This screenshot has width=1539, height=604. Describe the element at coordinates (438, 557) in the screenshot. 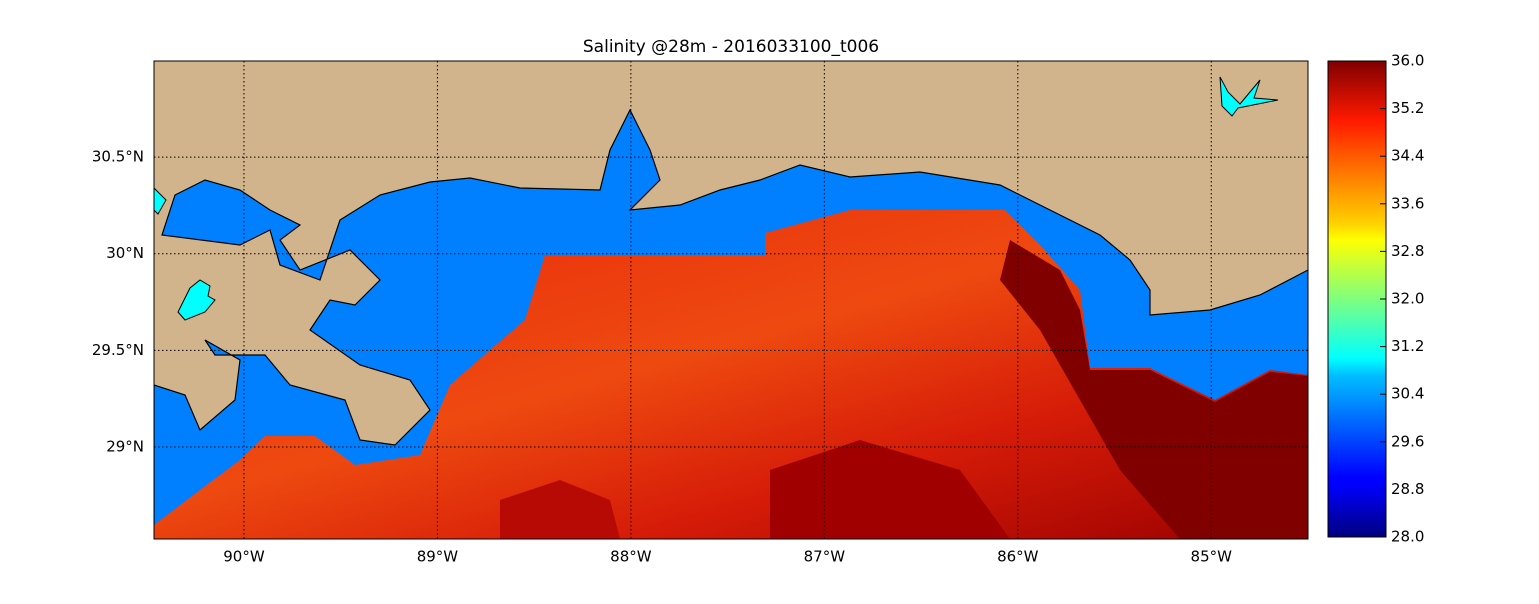

I see `x-tick-label: 89°W` at that location.